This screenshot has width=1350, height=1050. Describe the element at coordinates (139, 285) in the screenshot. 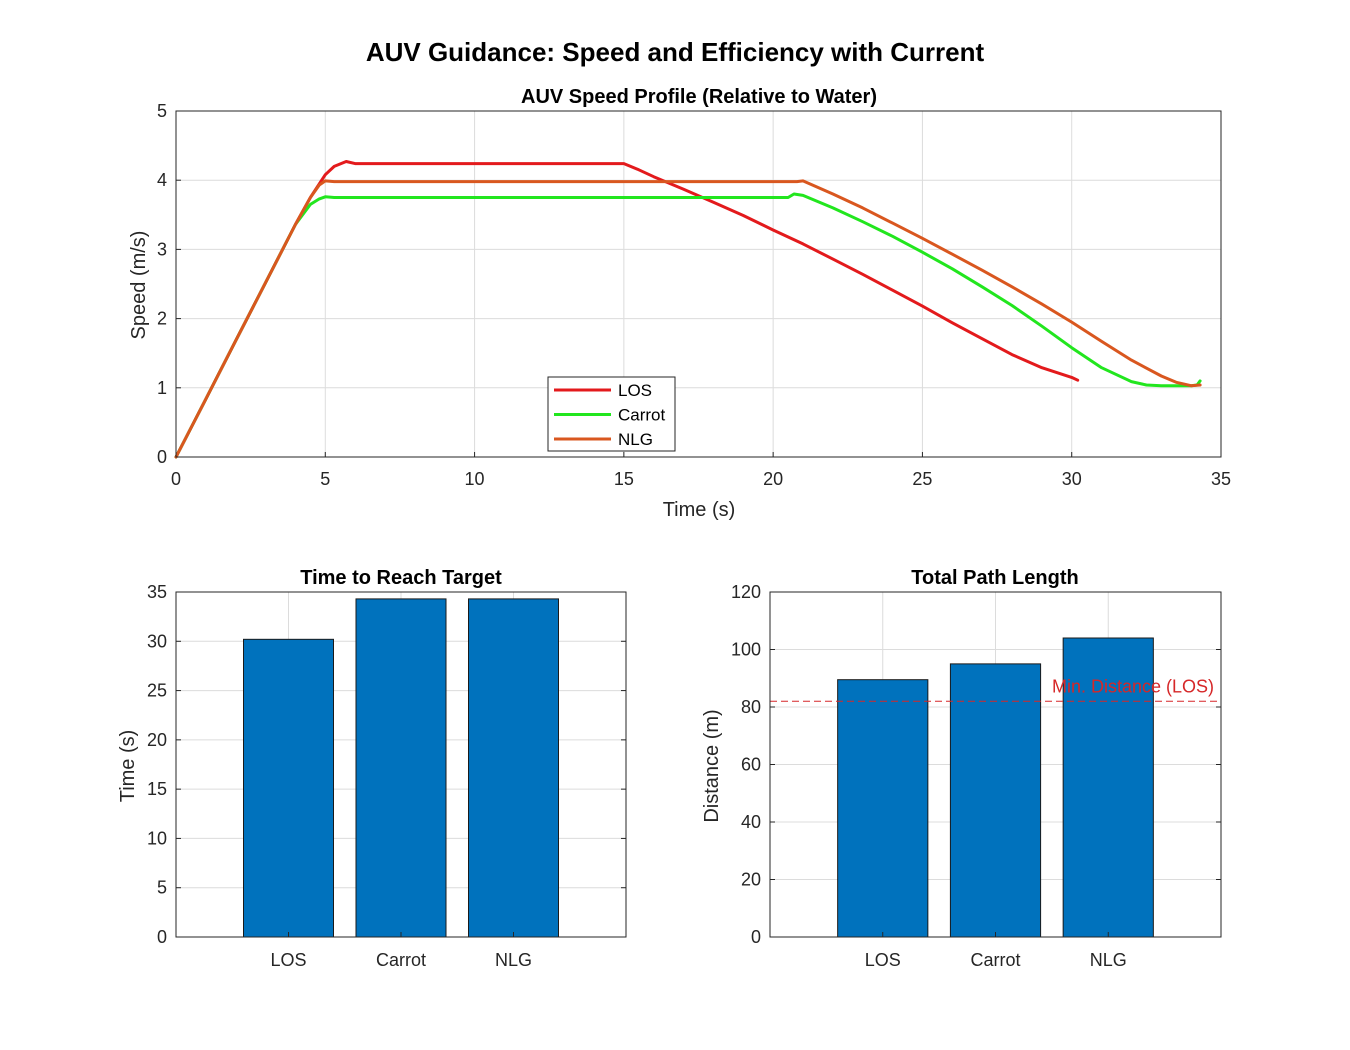

I see `speed-y-axis-label: Speed (m/s)` at that location.